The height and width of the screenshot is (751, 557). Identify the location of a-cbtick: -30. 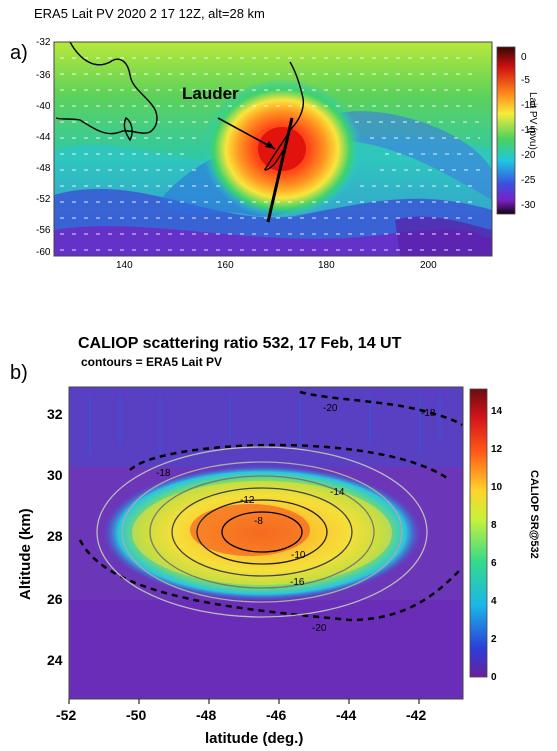
(528, 205).